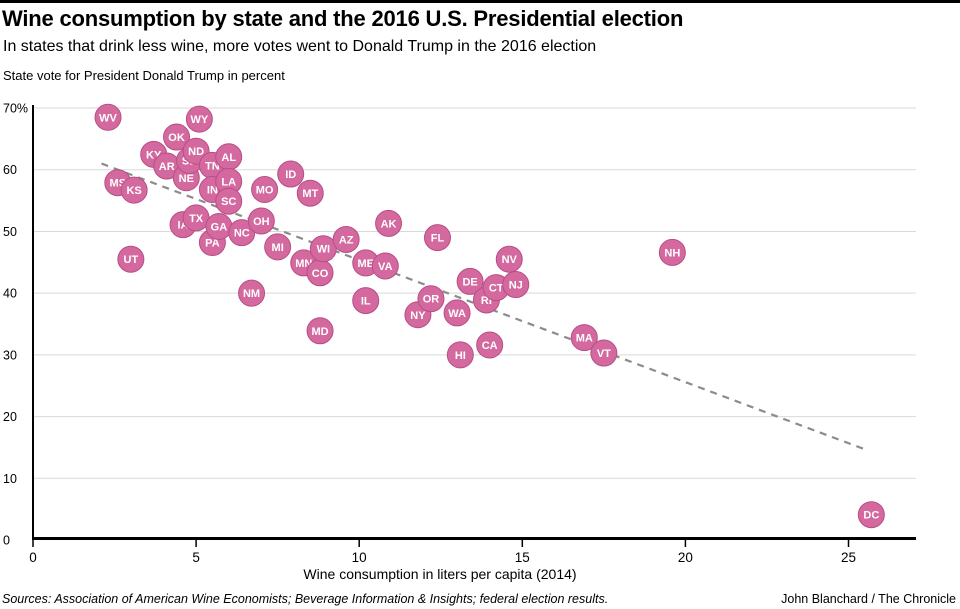  I want to click on data-point-label-TN: TN, so click(212, 166).